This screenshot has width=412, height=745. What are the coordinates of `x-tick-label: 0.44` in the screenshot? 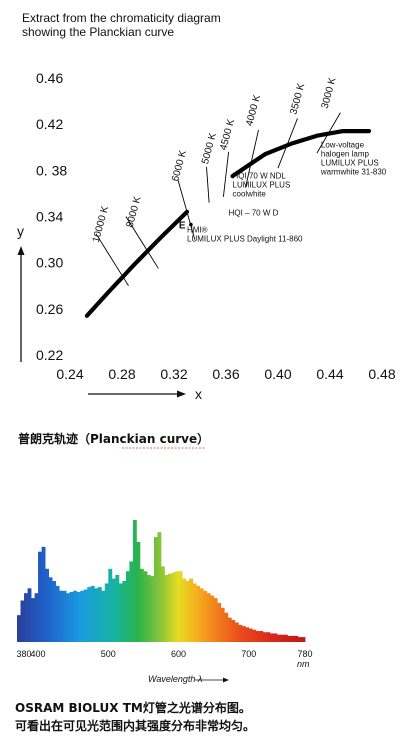 It's located at (329, 374).